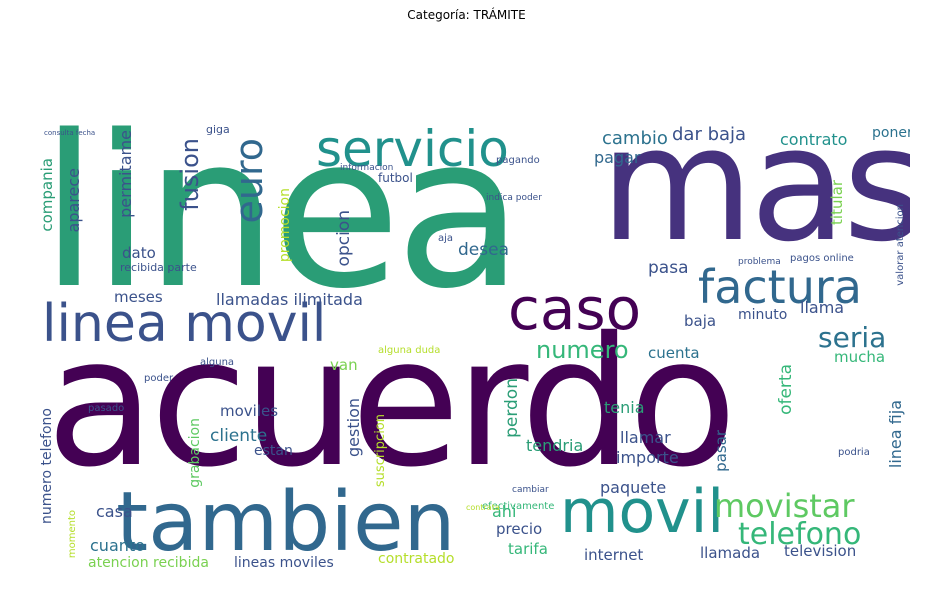 The width and height of the screenshot is (933, 598). What do you see at coordinates (624, 407) in the screenshot?
I see `word: tenia` at bounding box center [624, 407].